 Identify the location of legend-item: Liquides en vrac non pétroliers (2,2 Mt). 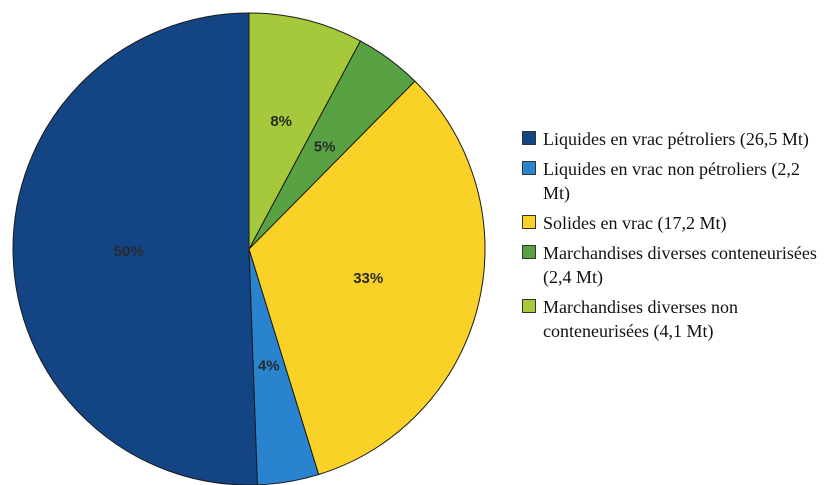
(672, 181).